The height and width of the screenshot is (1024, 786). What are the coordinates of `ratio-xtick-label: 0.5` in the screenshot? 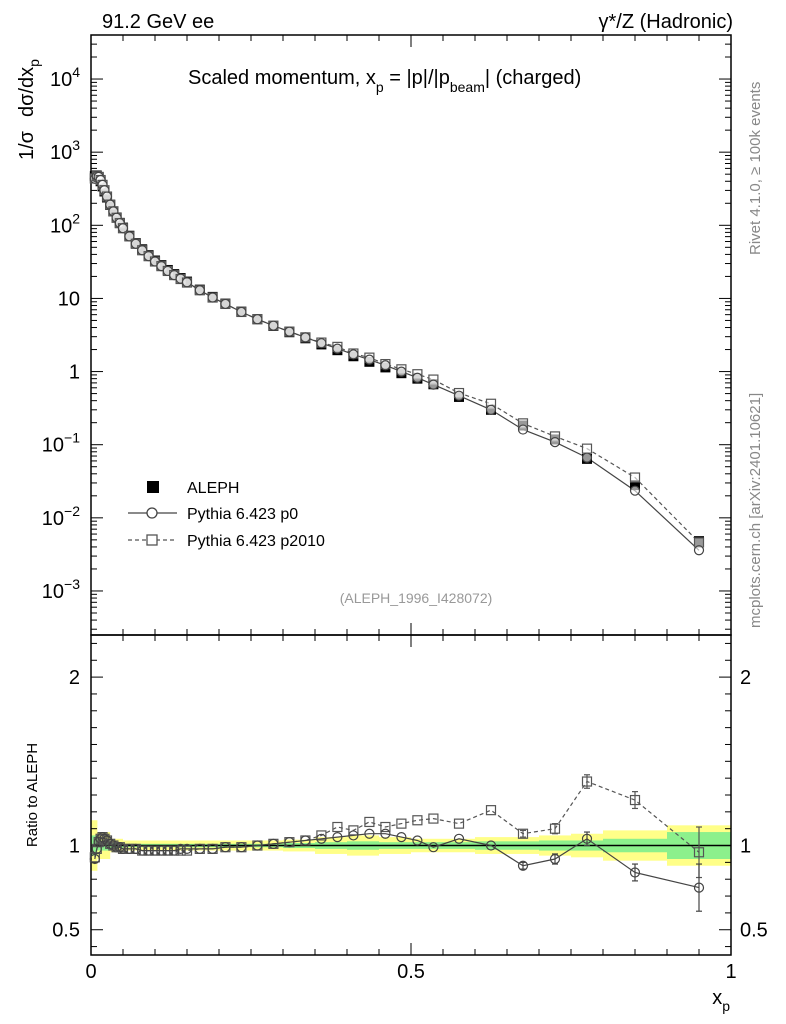 It's located at (411, 972).